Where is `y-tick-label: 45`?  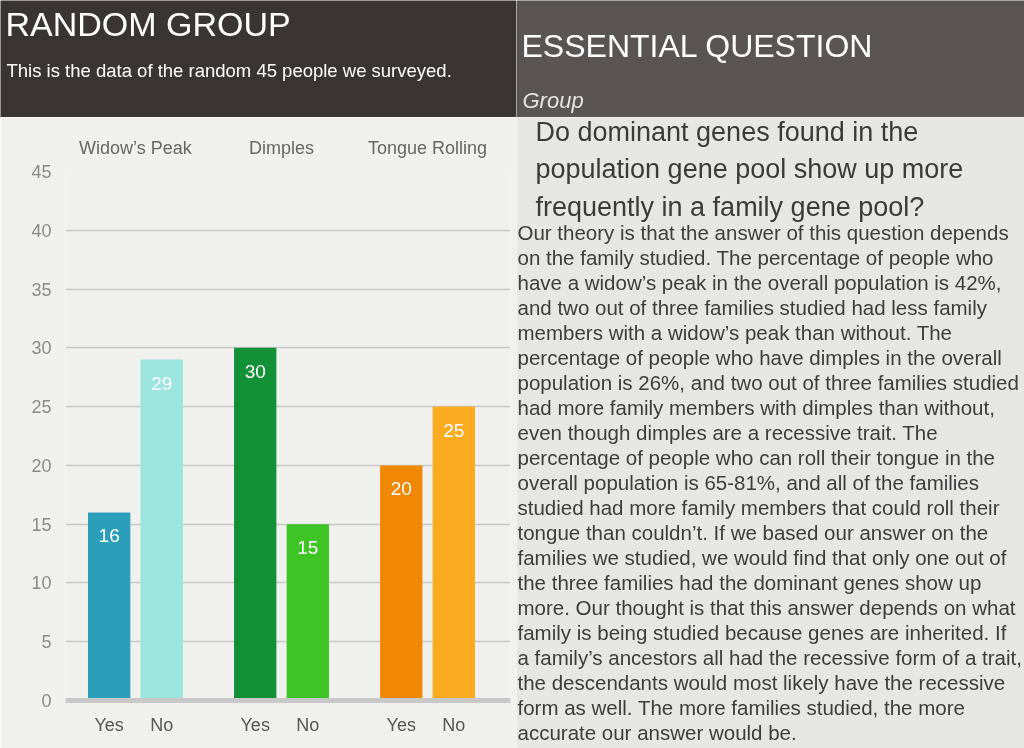
y-tick-label: 45 is located at coordinates (41, 172).